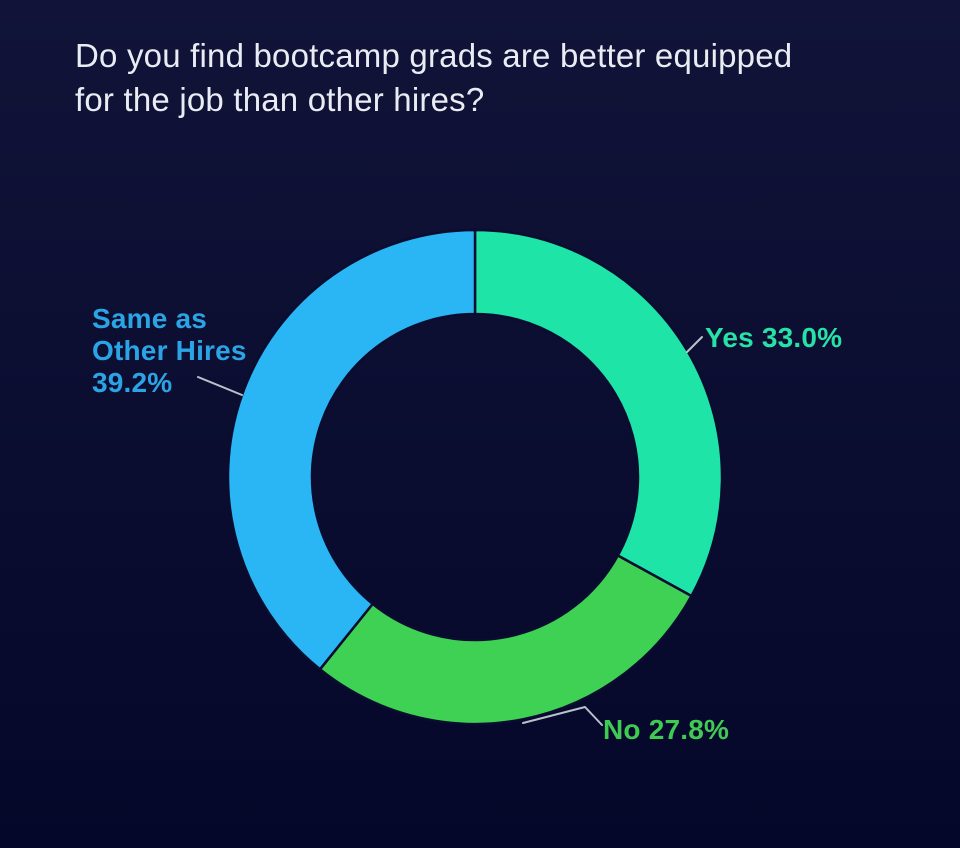  What do you see at coordinates (220, 386) in the screenshot?
I see `leader-line-same` at bounding box center [220, 386].